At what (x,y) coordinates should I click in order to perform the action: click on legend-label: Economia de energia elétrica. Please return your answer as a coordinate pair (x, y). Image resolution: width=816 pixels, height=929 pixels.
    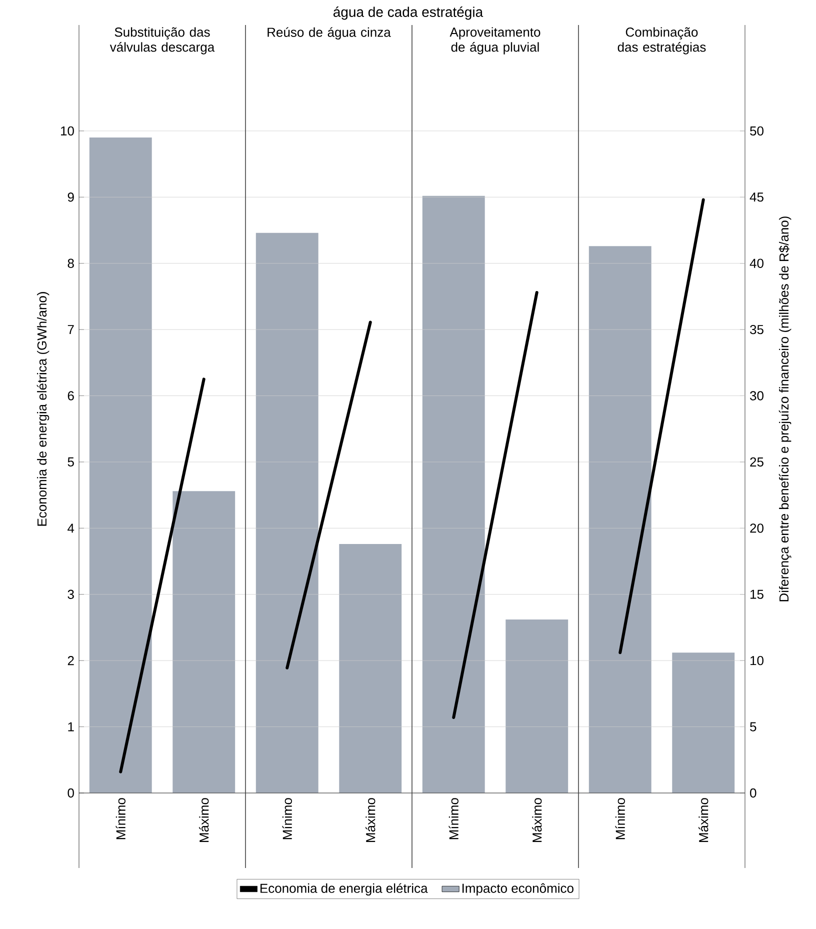
    Looking at the image, I should click on (344, 889).